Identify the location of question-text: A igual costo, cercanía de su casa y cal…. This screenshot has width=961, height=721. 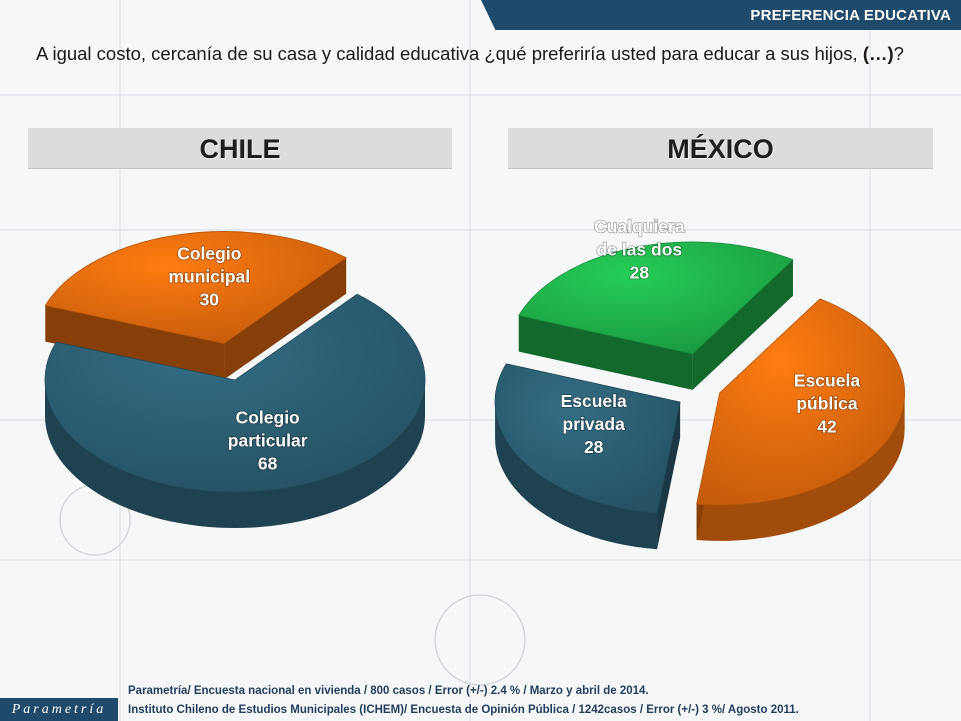
(449, 53).